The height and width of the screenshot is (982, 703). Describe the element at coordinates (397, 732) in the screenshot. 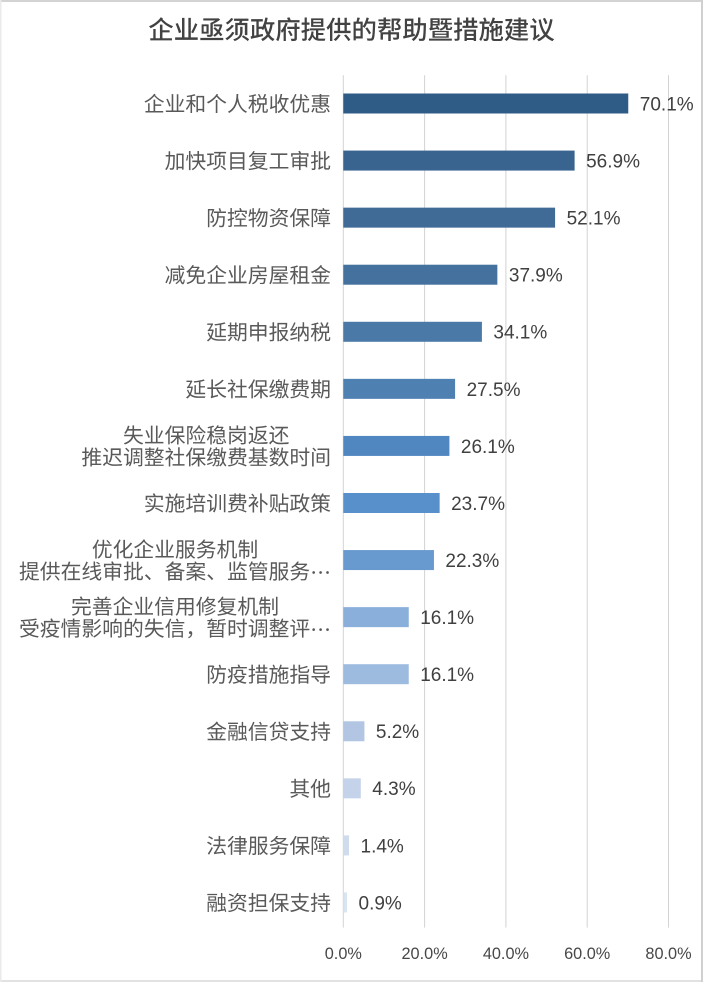

I see `svg-text: 5.2%` at that location.